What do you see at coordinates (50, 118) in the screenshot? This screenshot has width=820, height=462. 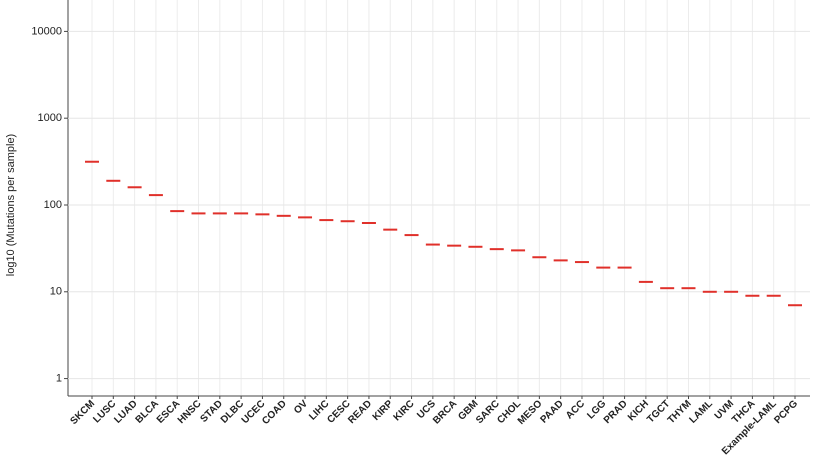 I see `y-tick-label: 1000` at bounding box center [50, 118].